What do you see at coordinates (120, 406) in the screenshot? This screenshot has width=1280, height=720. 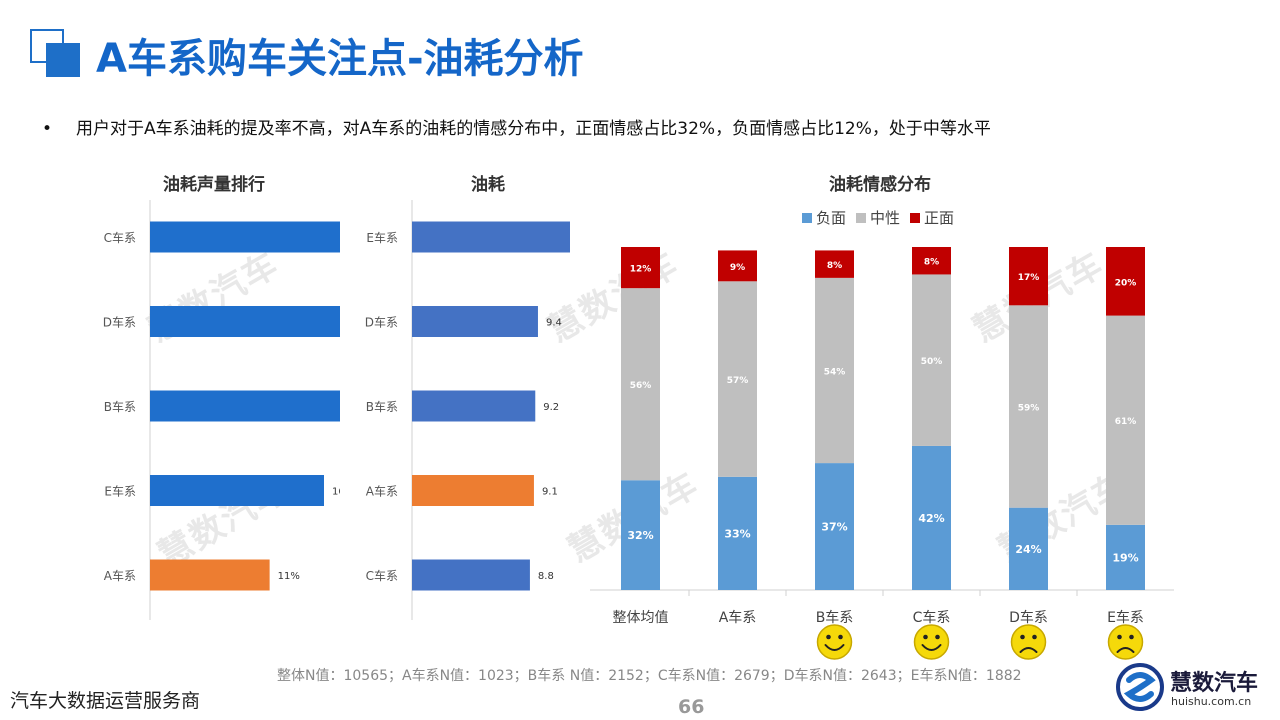 I see `volume-category-label: B车系` at bounding box center [120, 406].